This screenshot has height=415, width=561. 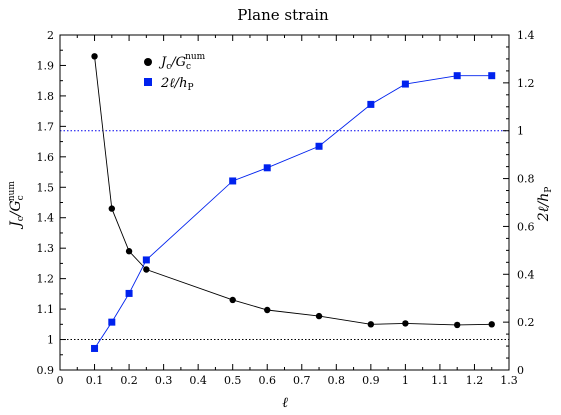 What do you see at coordinates (302, 380) in the screenshot?
I see `x-tick-label: 0.7` at bounding box center [302, 380].